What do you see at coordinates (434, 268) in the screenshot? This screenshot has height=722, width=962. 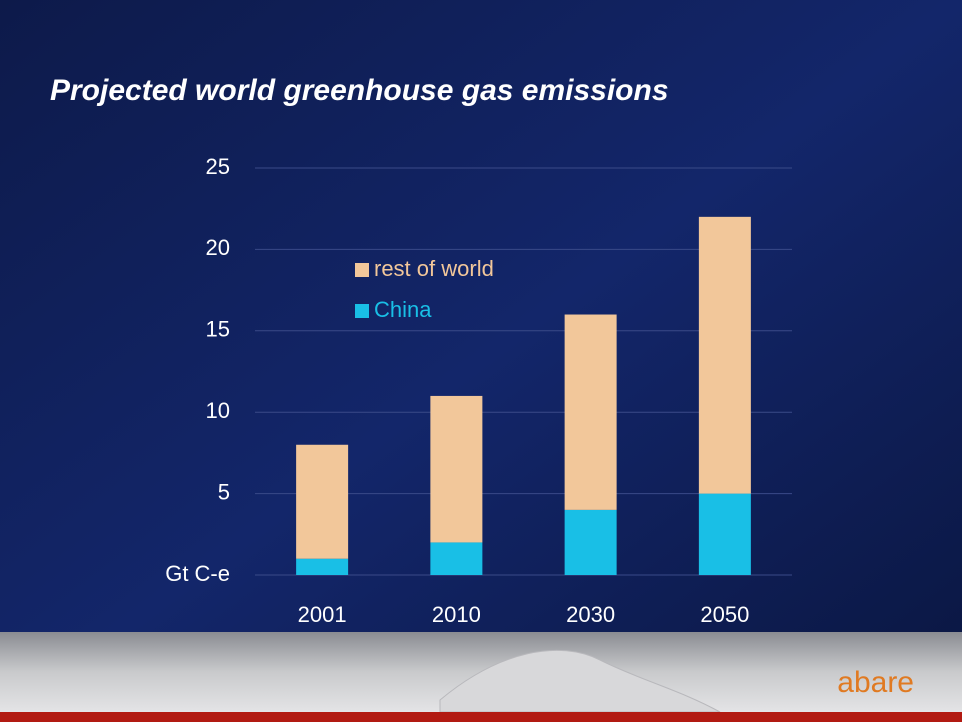 I see `legend-label: rest of world` at bounding box center [434, 268].